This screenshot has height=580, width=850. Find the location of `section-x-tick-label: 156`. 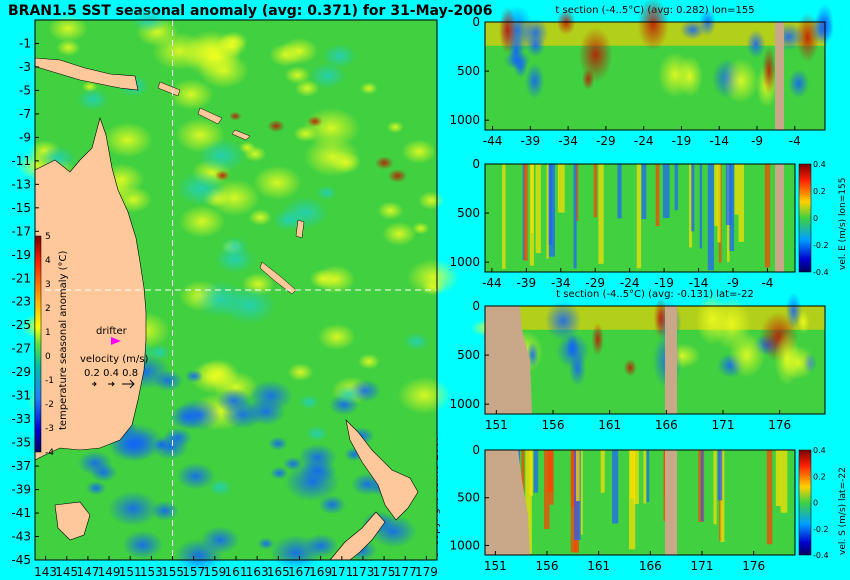

section-x-tick-label: 156 is located at coordinates (547, 566).